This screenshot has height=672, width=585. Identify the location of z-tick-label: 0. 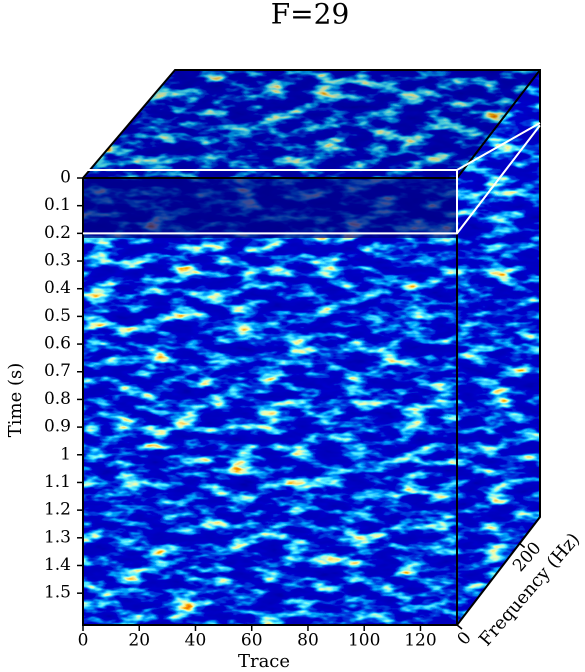
(465, 638).